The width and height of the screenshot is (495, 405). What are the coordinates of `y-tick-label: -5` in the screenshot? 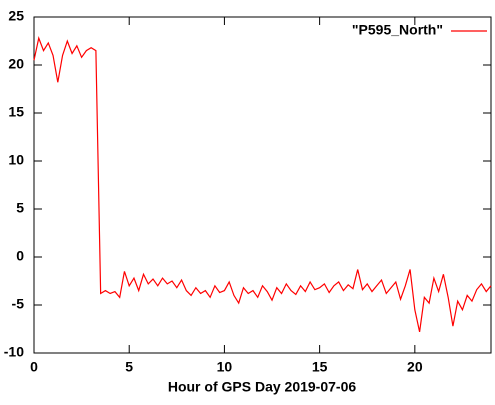 It's located at (18, 304).